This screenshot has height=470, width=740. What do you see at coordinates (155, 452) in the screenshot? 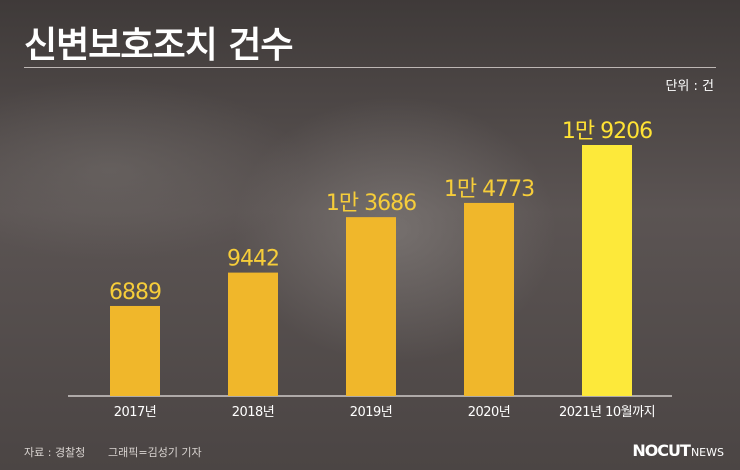
I see `graphic-credit: 그래픽=김성기 기자` at bounding box center [155, 452].